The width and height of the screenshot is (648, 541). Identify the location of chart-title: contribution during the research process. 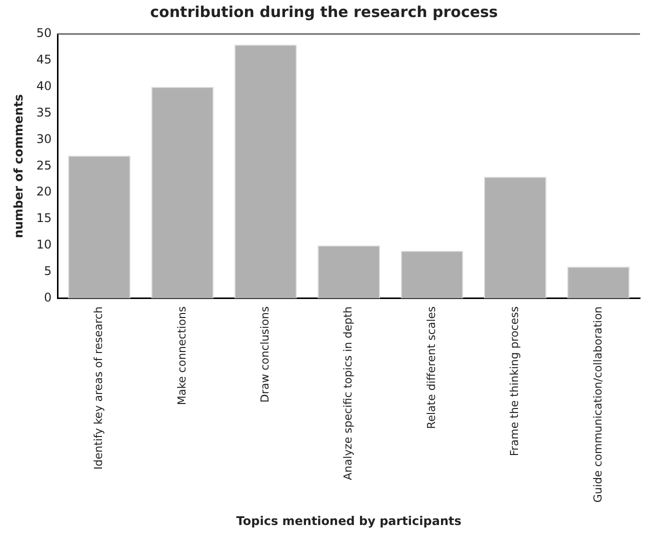
(324, 11).